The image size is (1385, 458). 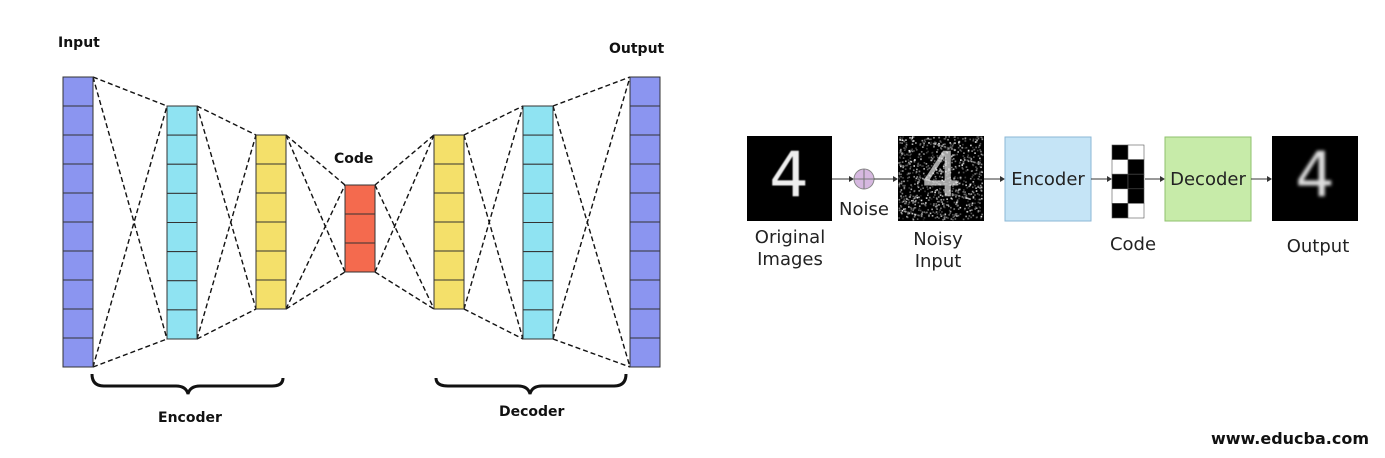 I want to click on code-label: Code, so click(x=353, y=159).